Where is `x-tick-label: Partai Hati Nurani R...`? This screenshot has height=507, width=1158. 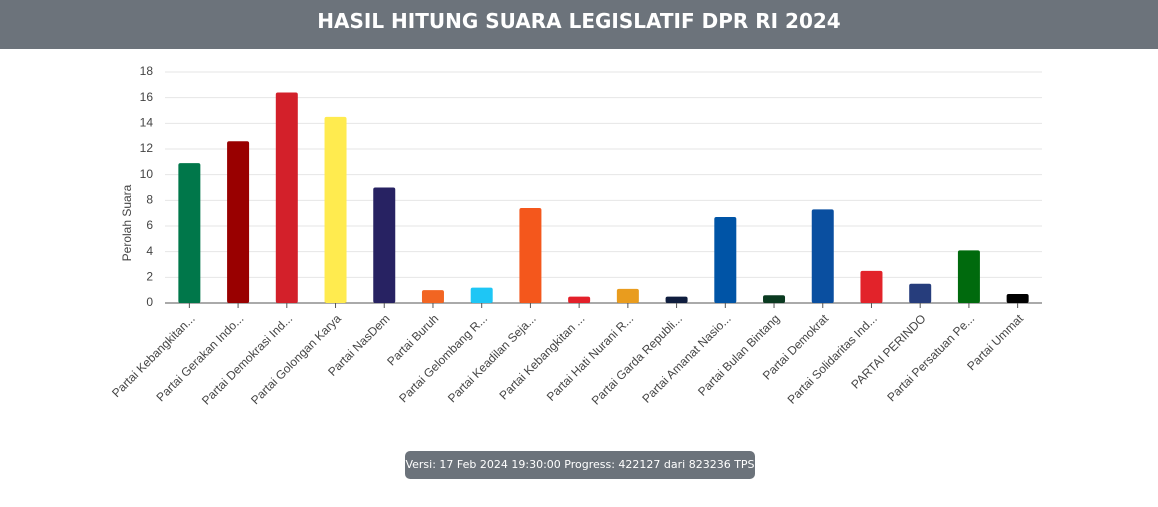
x-tick-label: Partai Hati Nurani R... is located at coordinates (590, 357).